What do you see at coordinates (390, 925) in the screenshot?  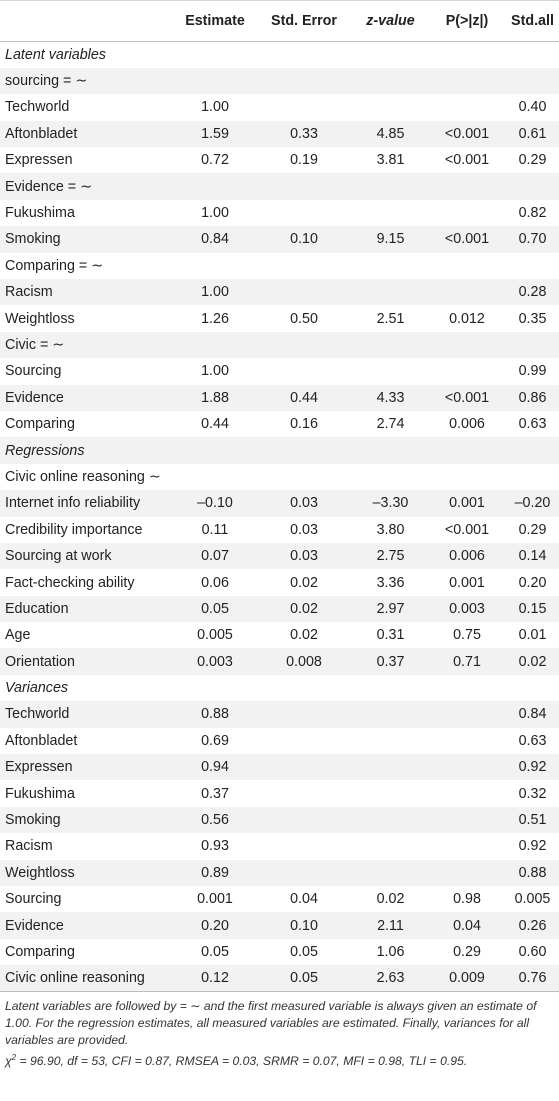 I see `table-cell: 2.11` at bounding box center [390, 925].